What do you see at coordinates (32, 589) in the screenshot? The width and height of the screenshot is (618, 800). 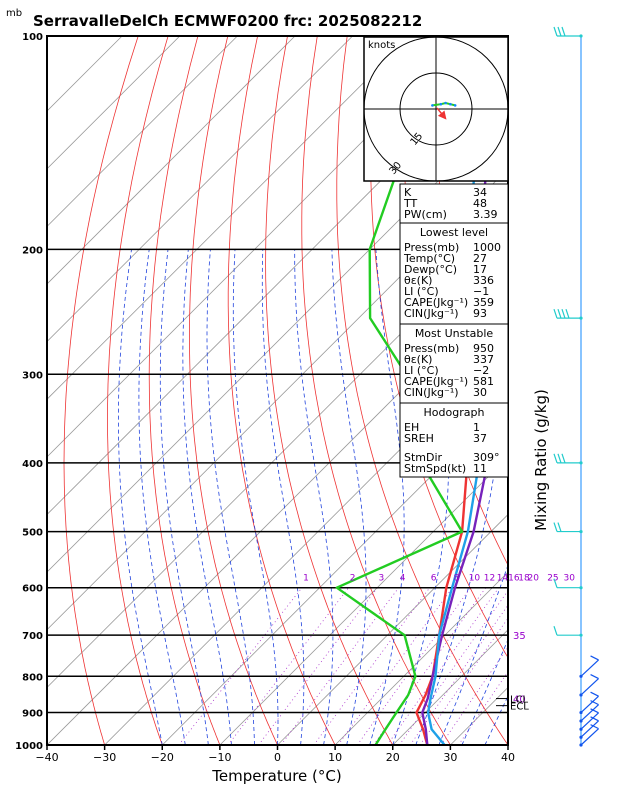 I see `pressure-tick-label: 600` at bounding box center [32, 589].